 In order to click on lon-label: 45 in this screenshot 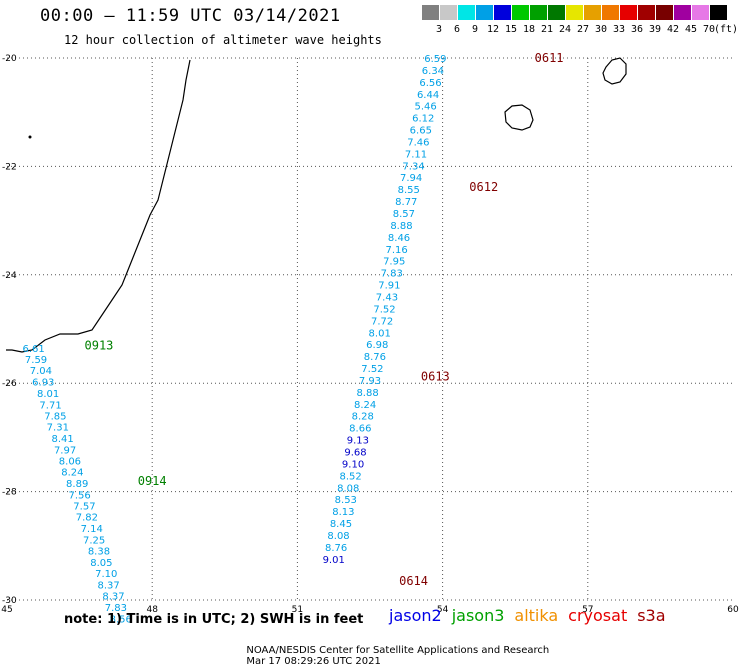, I will do `click(6, 610)`.